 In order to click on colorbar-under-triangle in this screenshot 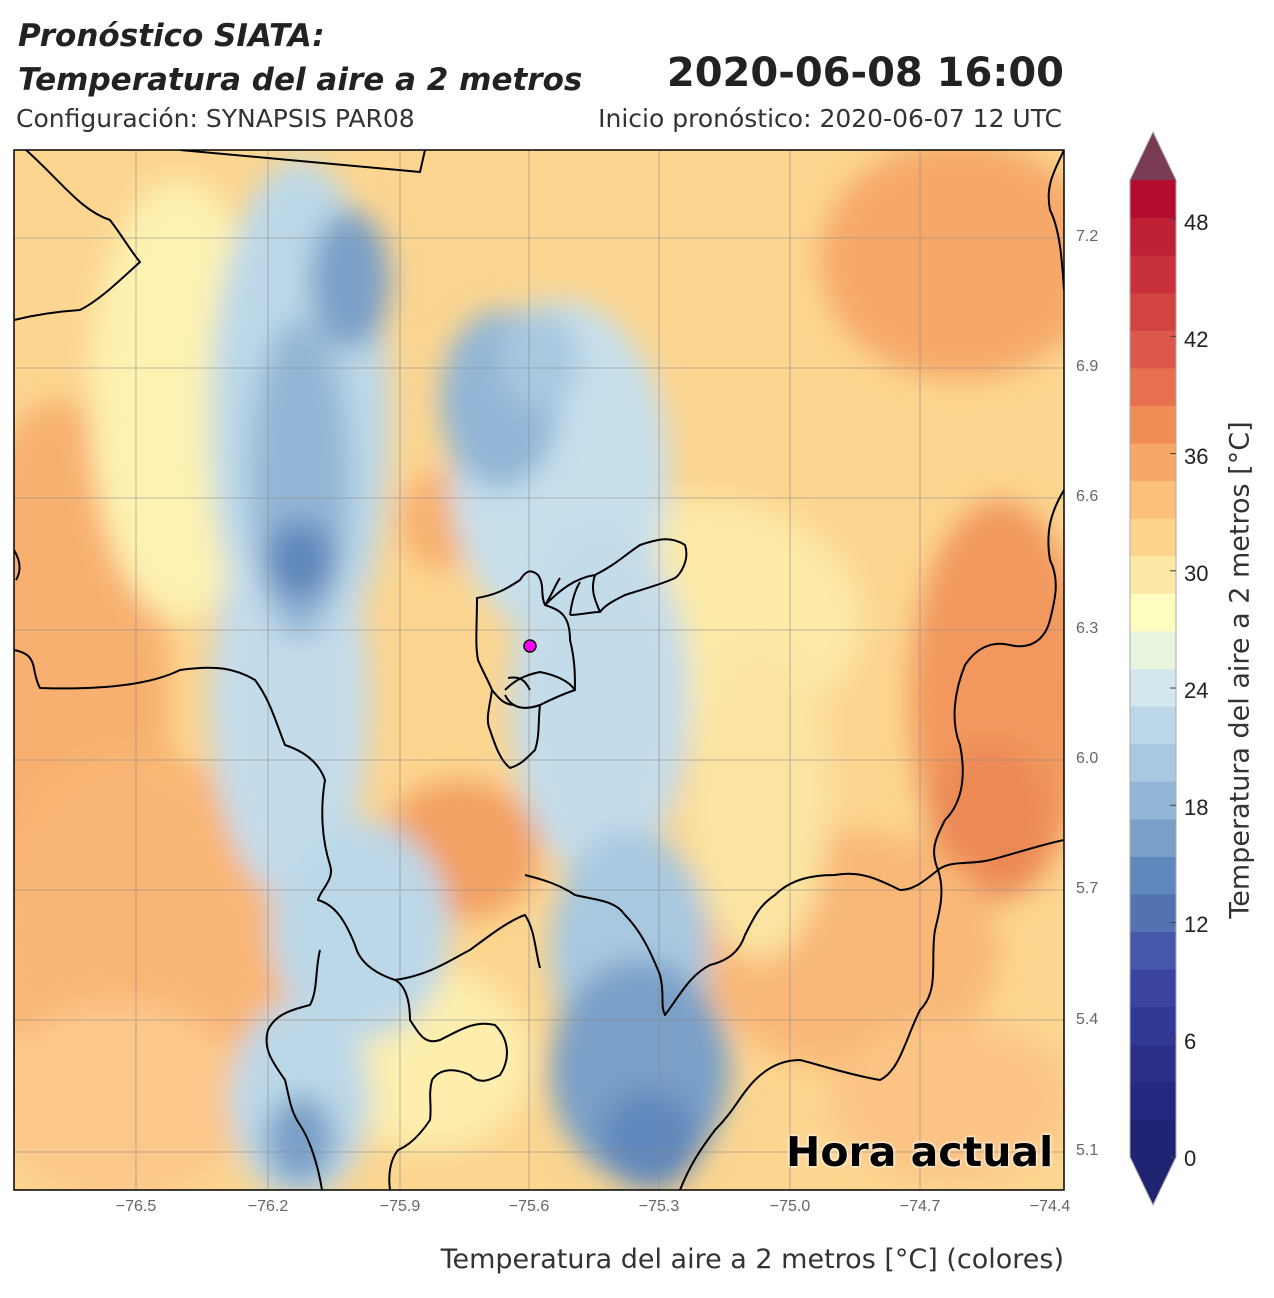, I will do `click(1153, 1181)`.